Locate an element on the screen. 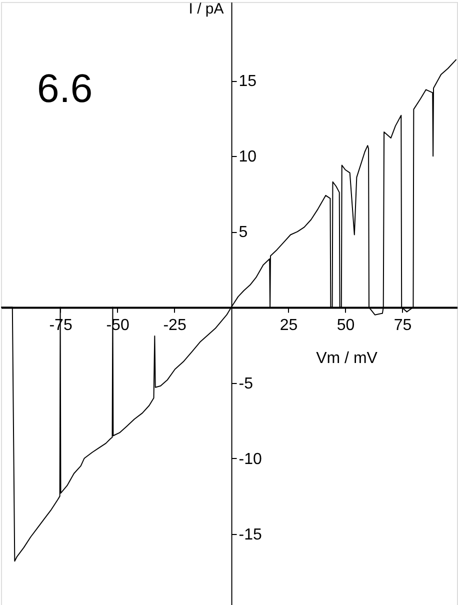 The height and width of the screenshot is (605, 458). y-tick-label: -10 is located at coordinates (250, 459).